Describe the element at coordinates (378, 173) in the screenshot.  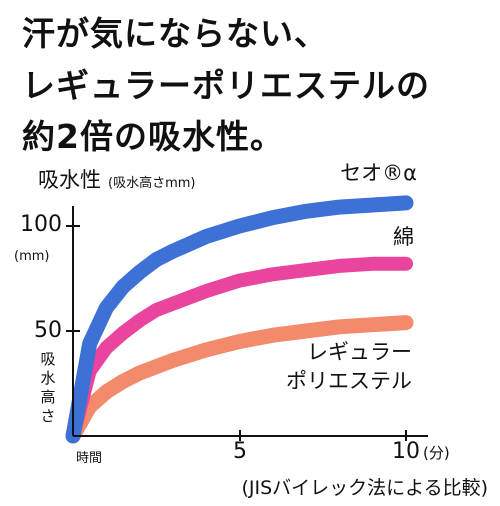
I see `series-label-seo: セオ®α` at that location.